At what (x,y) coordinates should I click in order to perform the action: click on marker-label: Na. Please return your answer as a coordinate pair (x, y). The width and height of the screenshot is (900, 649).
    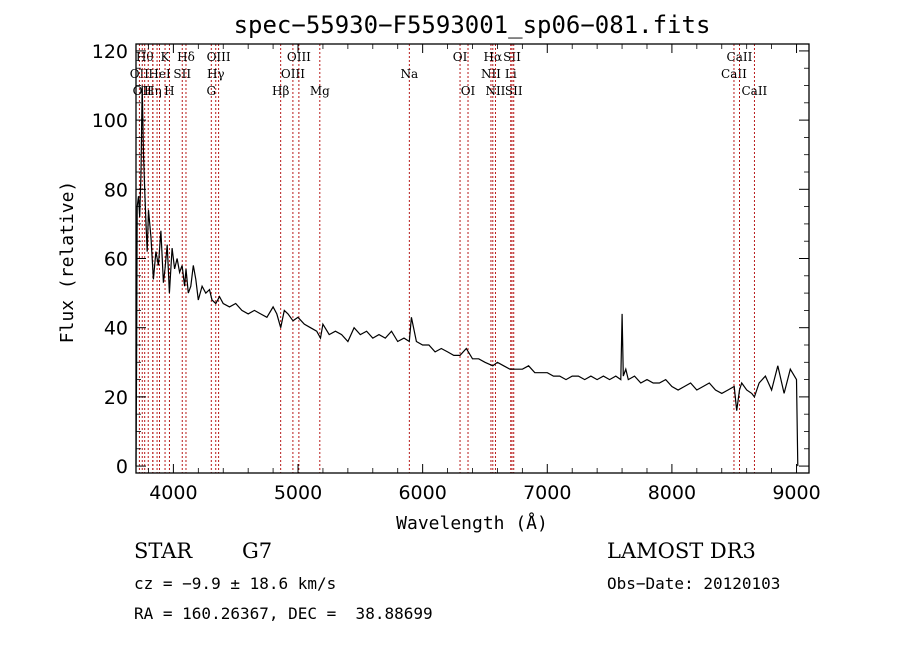
    Looking at the image, I should click on (409, 74).